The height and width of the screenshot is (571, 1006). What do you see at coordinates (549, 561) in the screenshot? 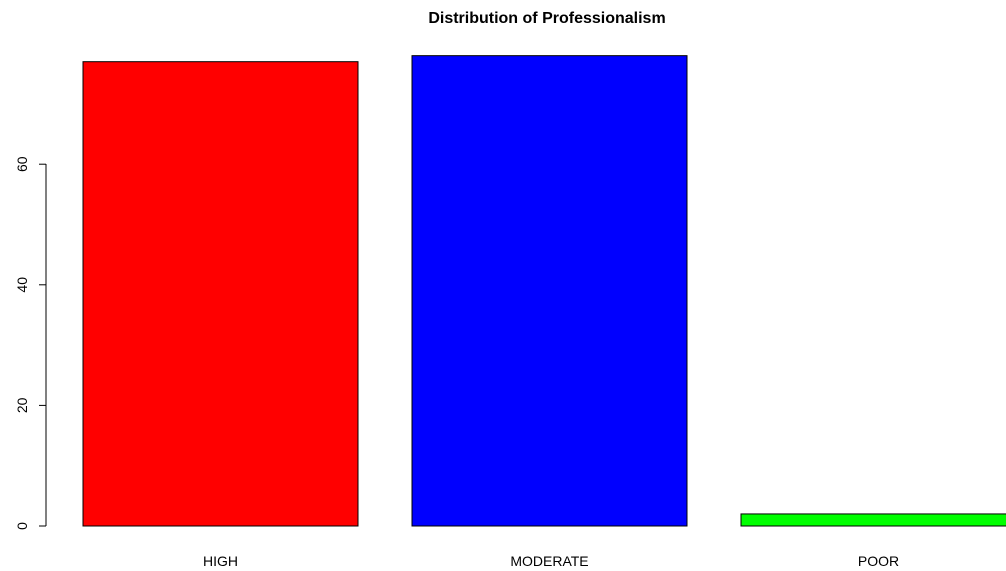
I see `x-category-label: MODERATE` at bounding box center [549, 561].